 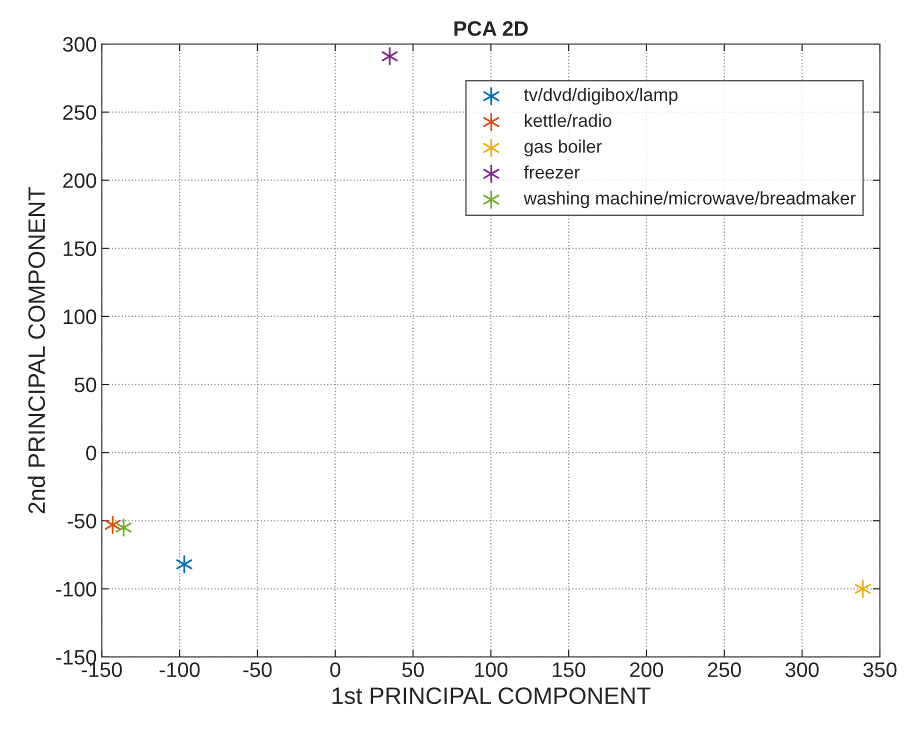 What do you see at coordinates (563, 148) in the screenshot?
I see `legend-label: gas boiler` at bounding box center [563, 148].